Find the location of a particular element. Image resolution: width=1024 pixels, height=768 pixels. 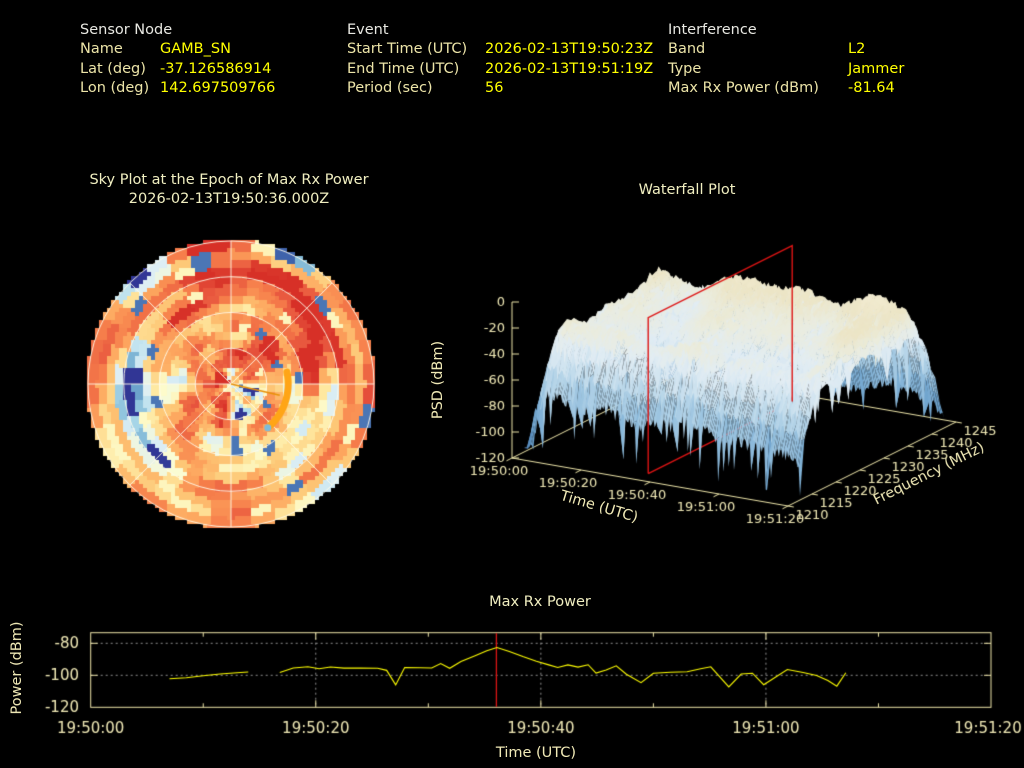

interference-band-row: Band L2 is located at coordinates (786, 49).